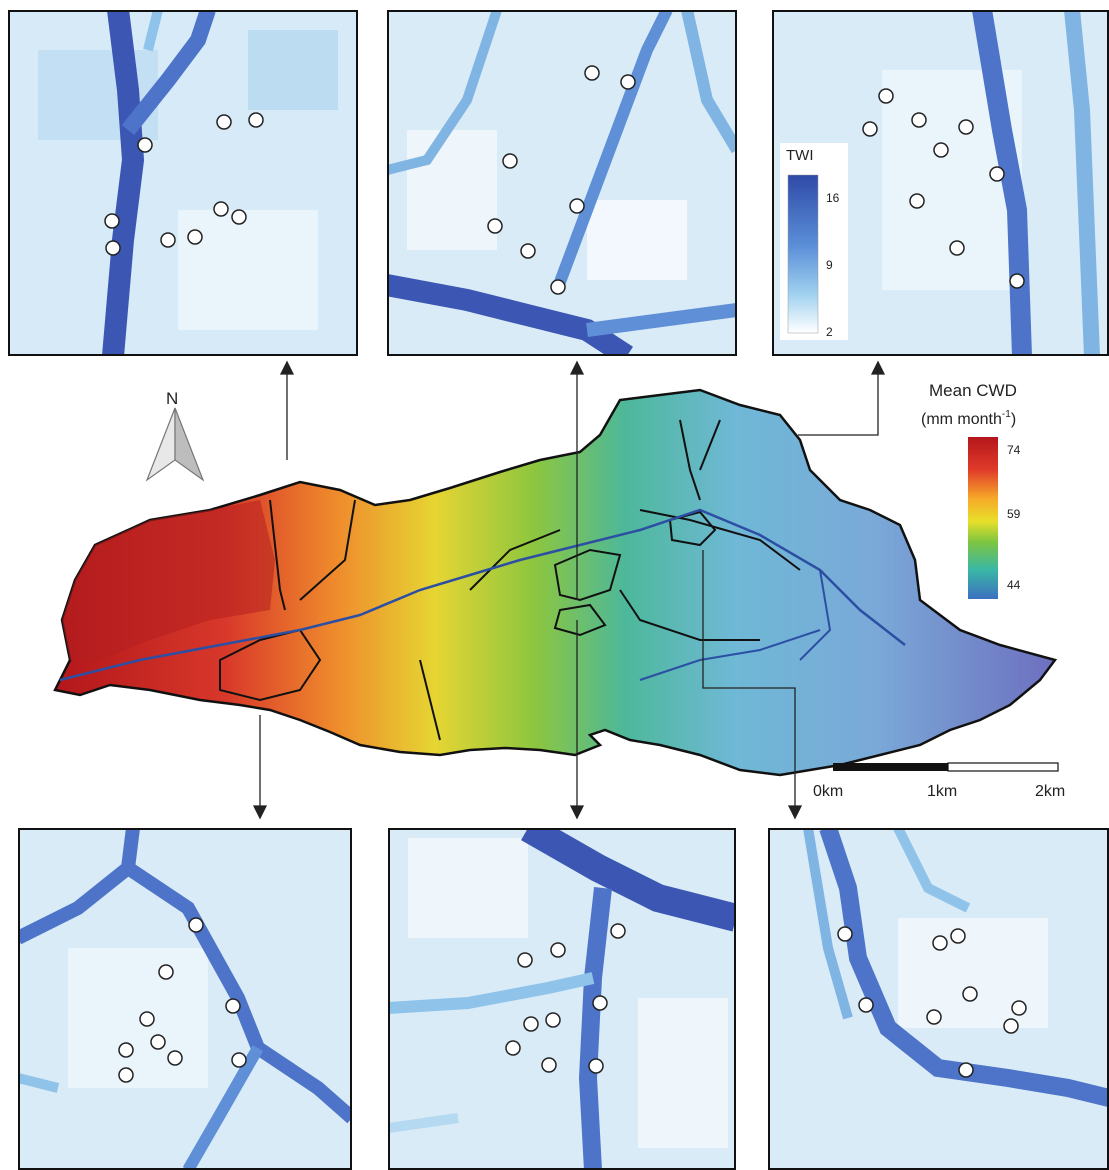 This screenshot has width=1109, height=1170. I want to click on cwd-legend-units: (mm month-1), so click(968, 418).